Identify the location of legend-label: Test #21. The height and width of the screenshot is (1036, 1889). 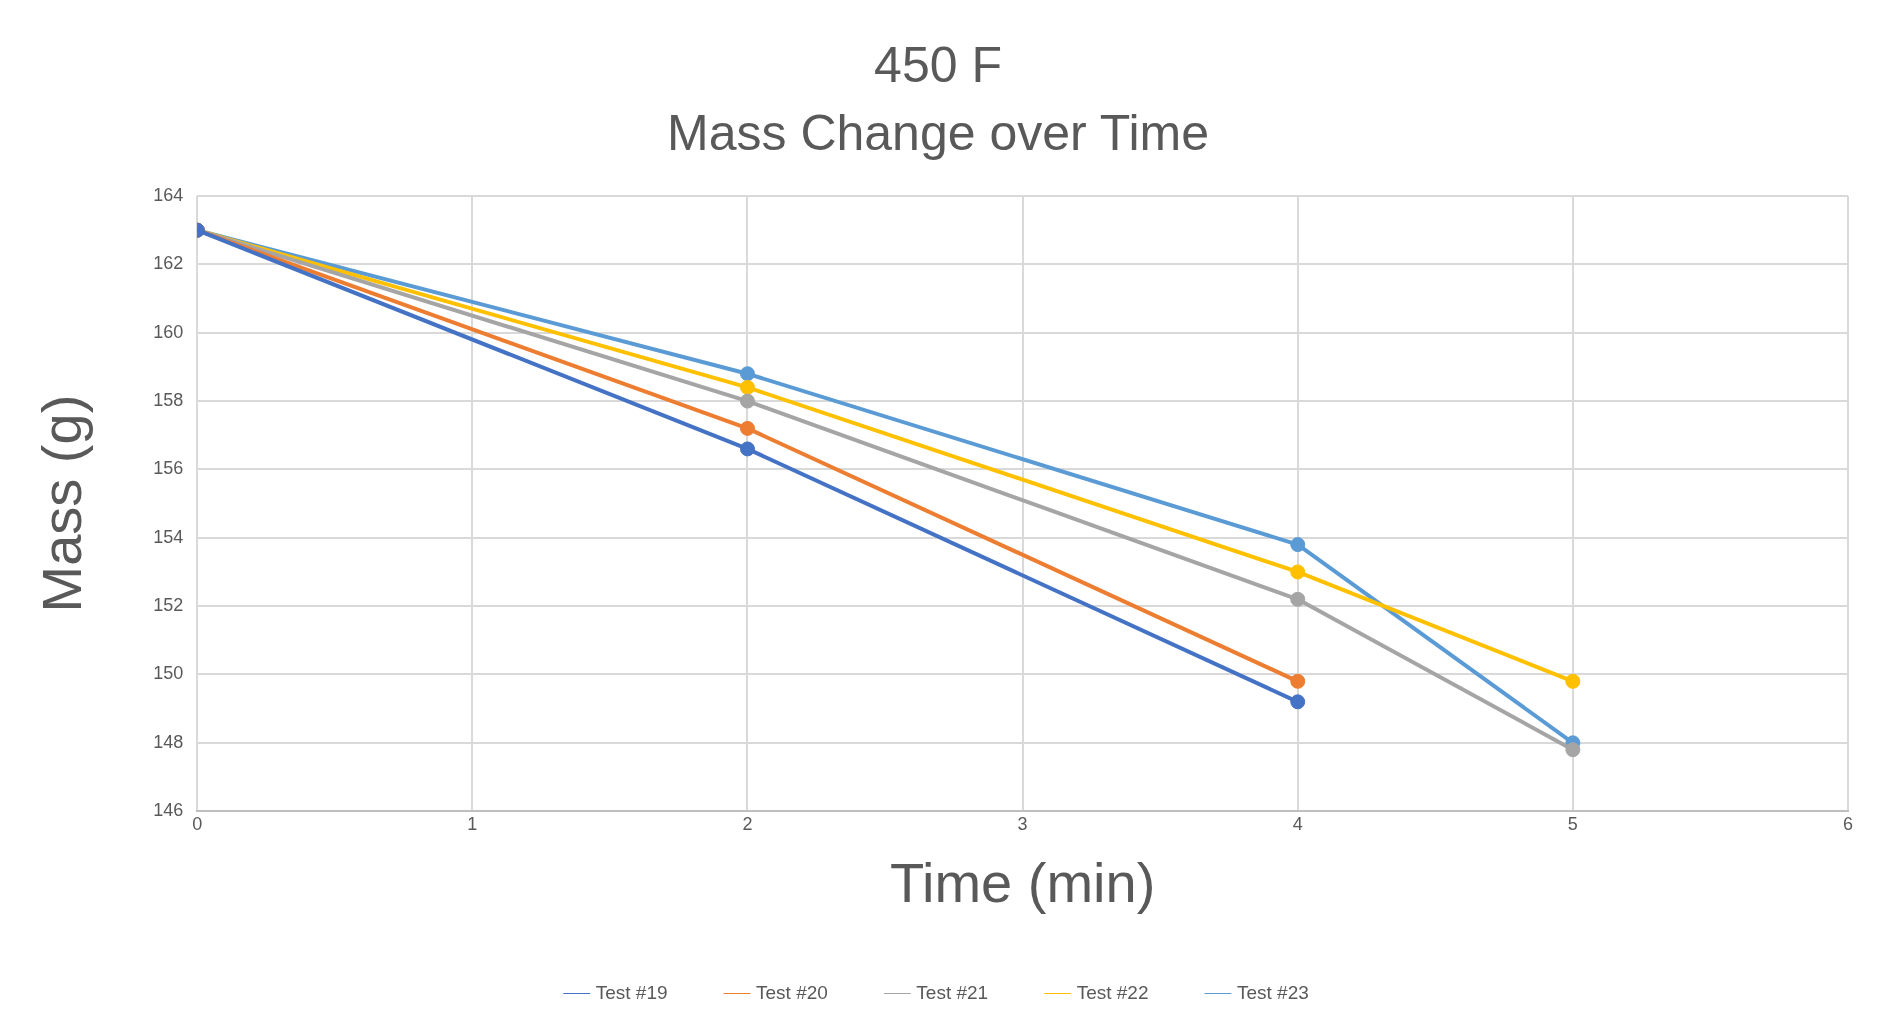
(952, 992).